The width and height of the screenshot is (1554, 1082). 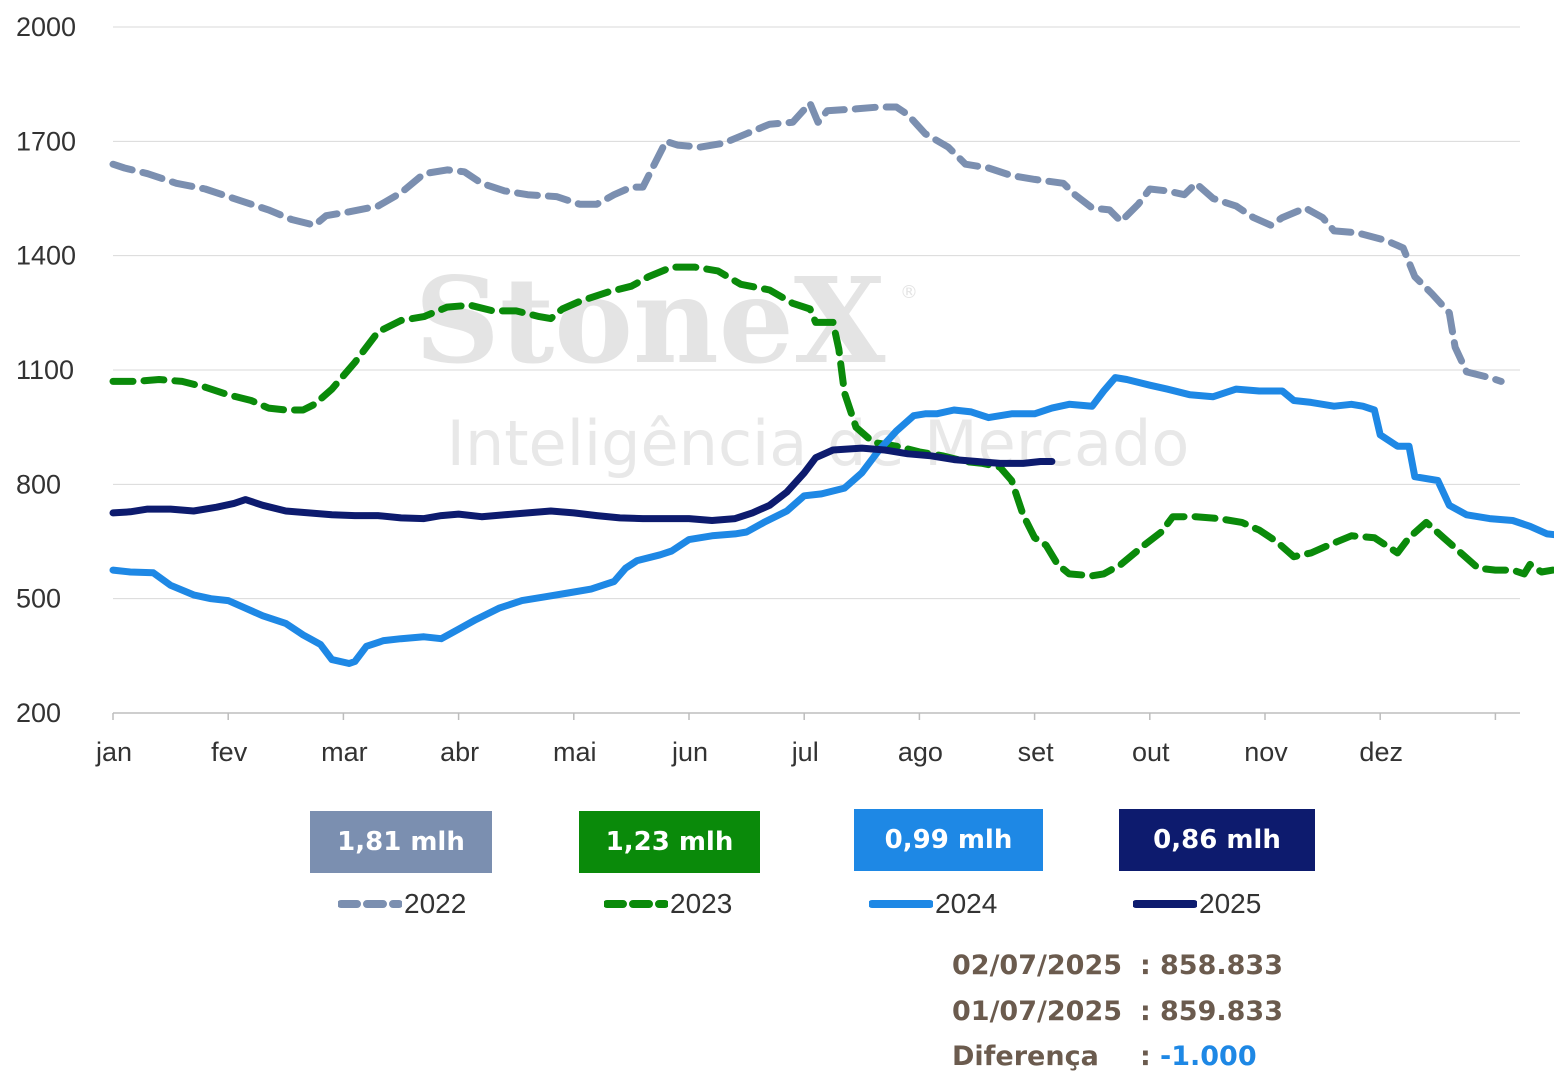 I want to click on comparison-date-today: 02/07/2025, so click(x=1037, y=965).